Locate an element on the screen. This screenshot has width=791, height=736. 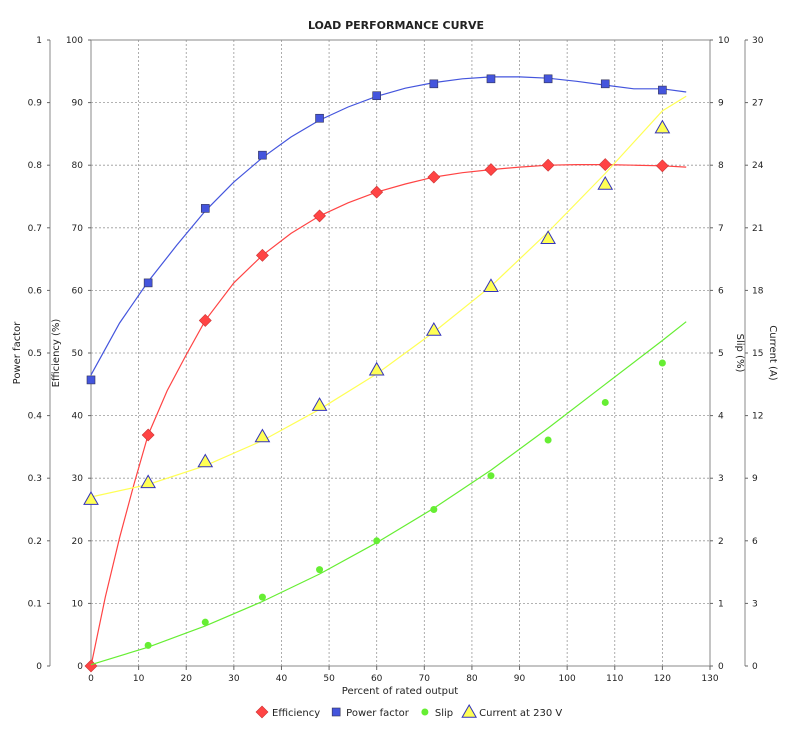
y-tick-label: 5 is located at coordinates (721, 354).